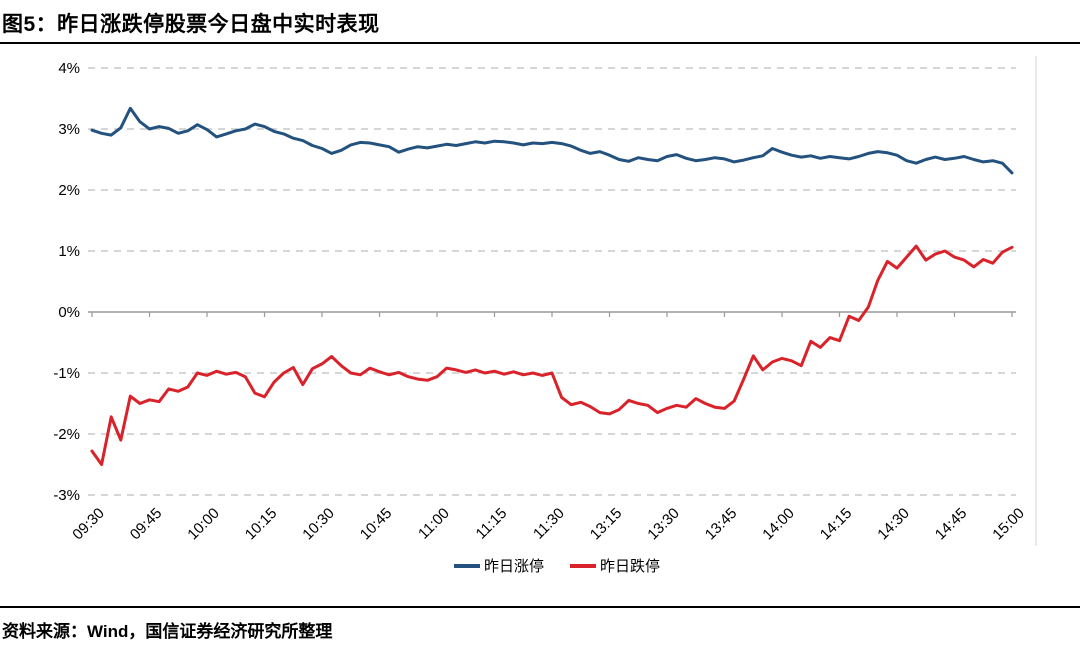 The image size is (1080, 652). What do you see at coordinates (69, 129) in the screenshot?
I see `y-tick-label: 3%` at bounding box center [69, 129].